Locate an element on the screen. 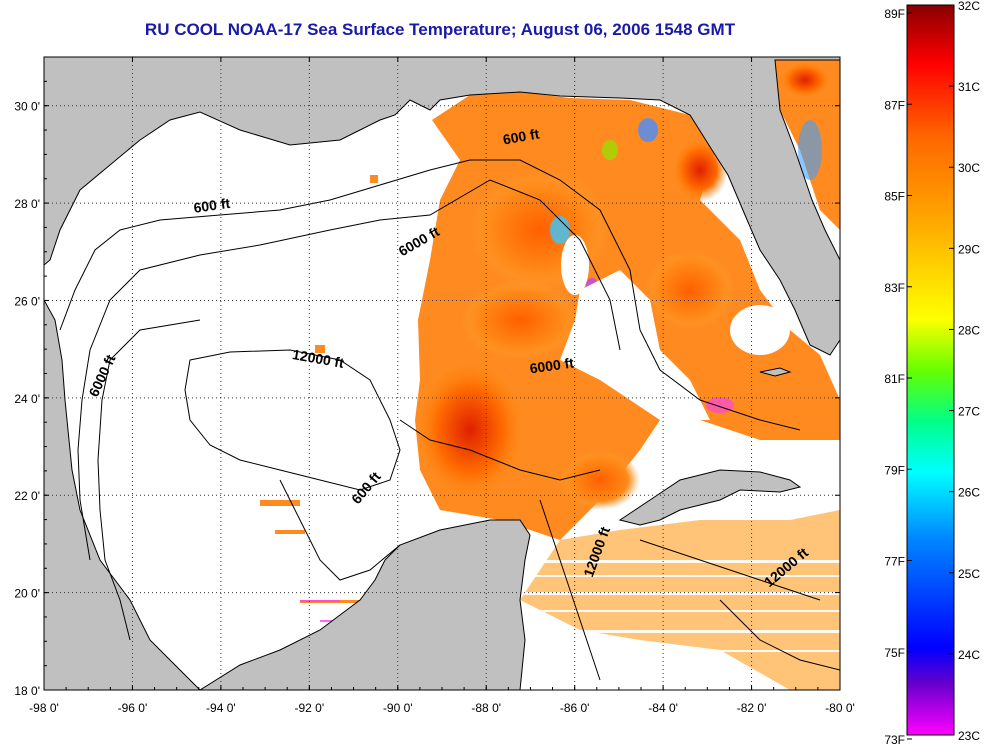  celsius-tick-label: 26C is located at coordinates (969, 493).